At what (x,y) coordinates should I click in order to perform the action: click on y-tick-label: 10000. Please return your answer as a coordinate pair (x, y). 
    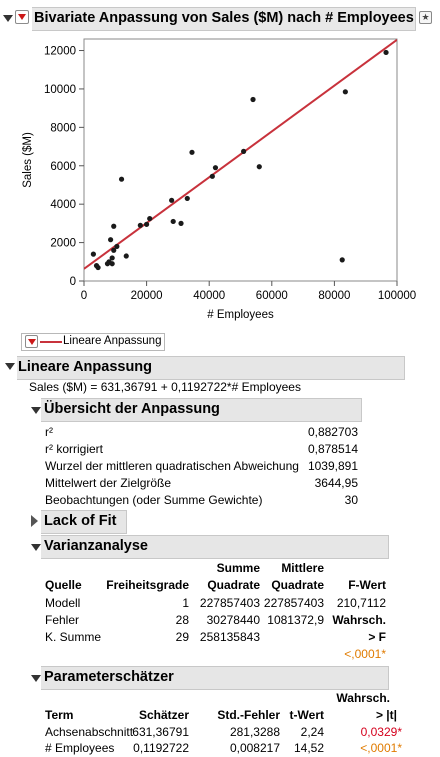
    Looking at the image, I should click on (60, 90).